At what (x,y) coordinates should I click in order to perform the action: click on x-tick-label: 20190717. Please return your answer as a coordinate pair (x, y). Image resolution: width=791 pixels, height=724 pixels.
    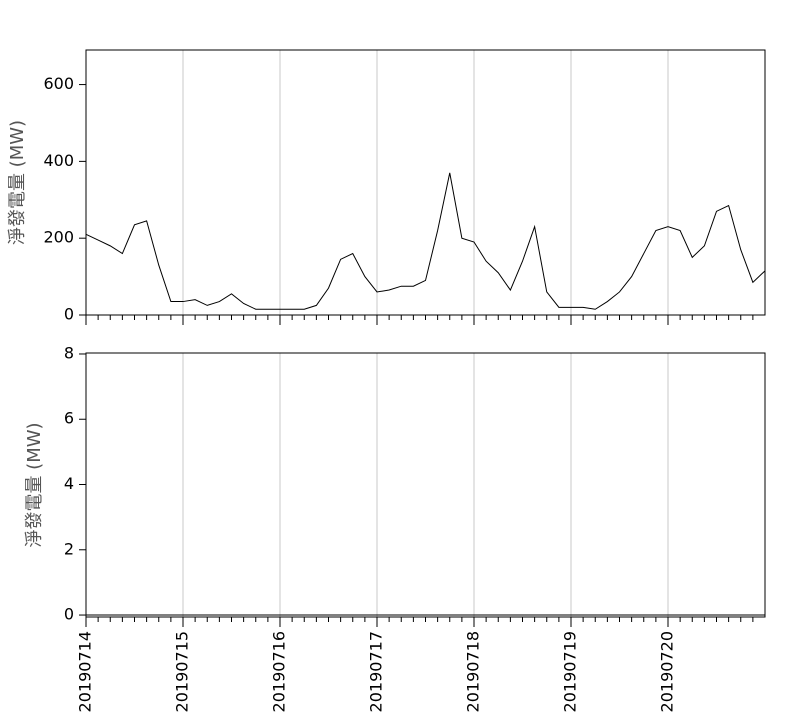
    Looking at the image, I should click on (376, 671).